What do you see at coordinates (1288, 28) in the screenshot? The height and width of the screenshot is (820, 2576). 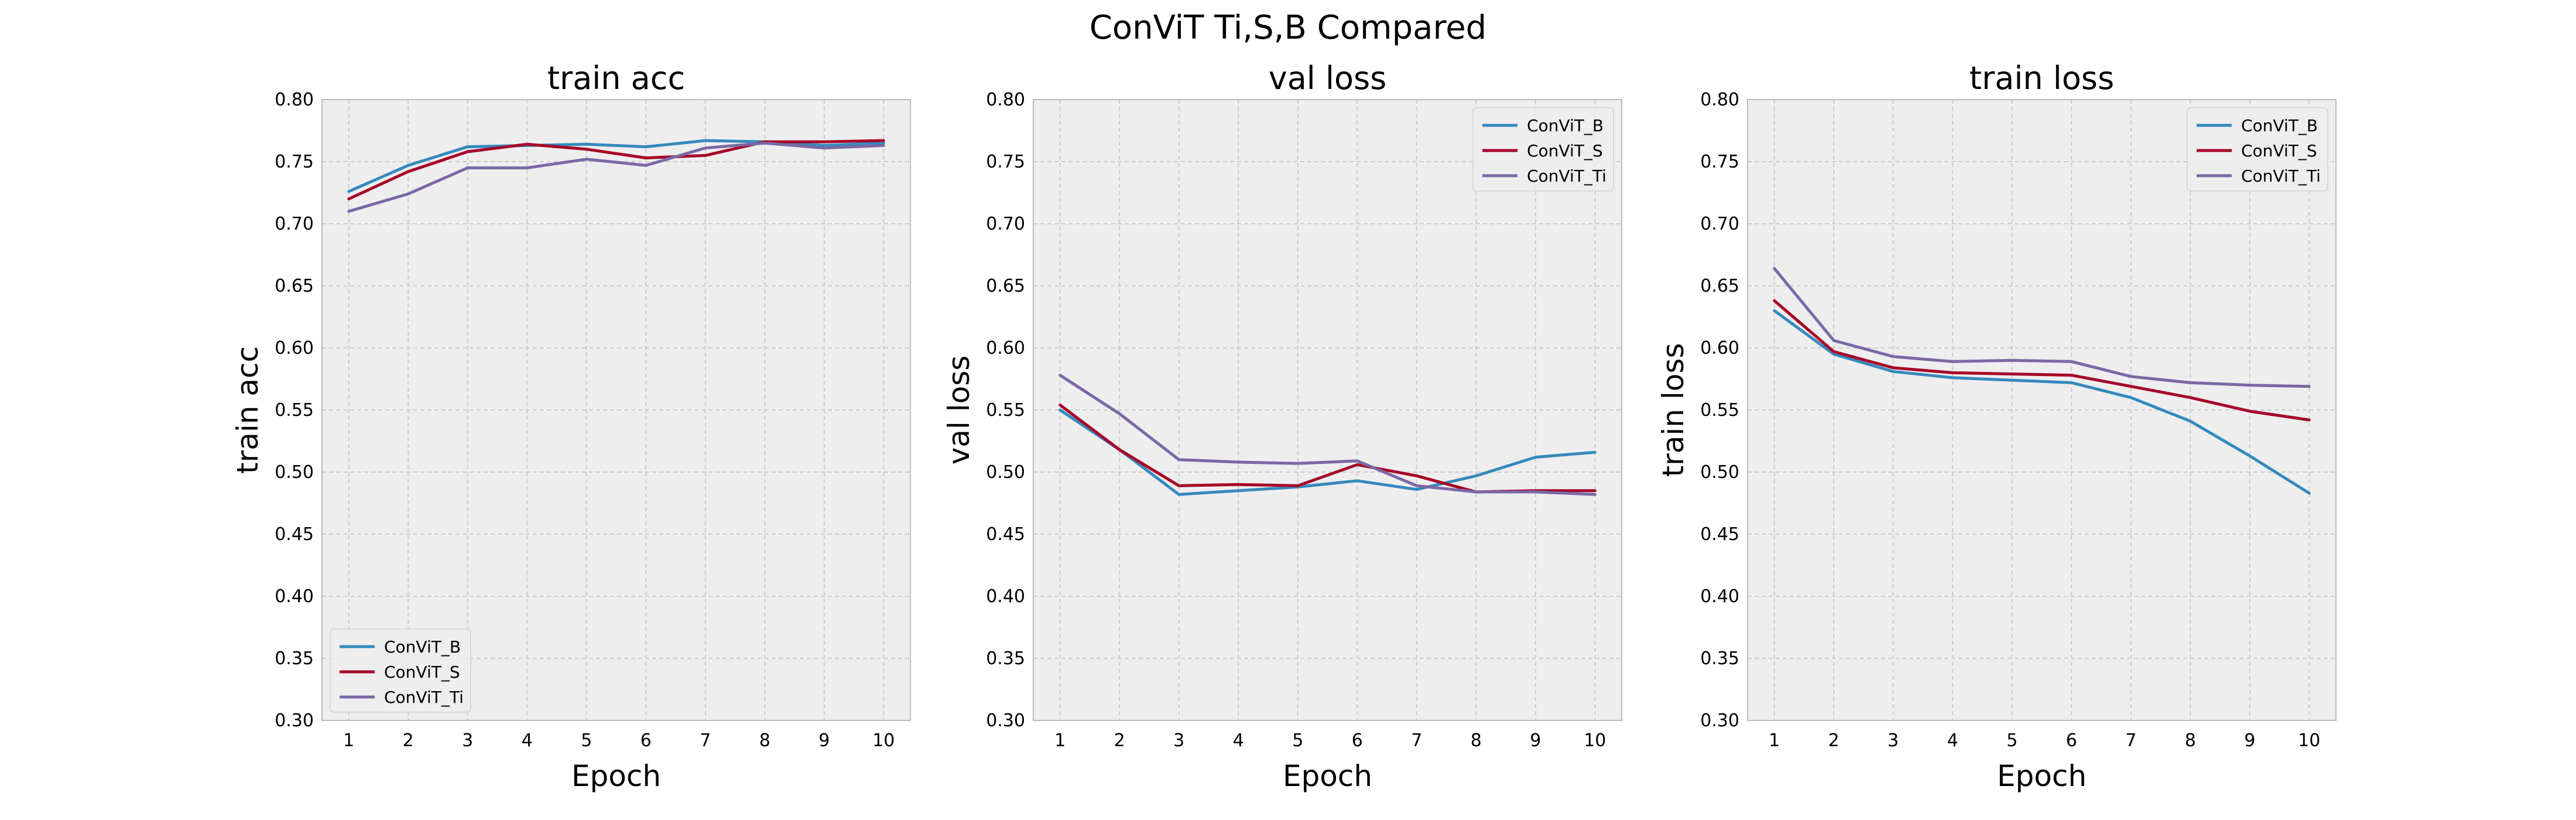 I see `figure-title: ConViT Ti,S,B Compared` at bounding box center [1288, 28].